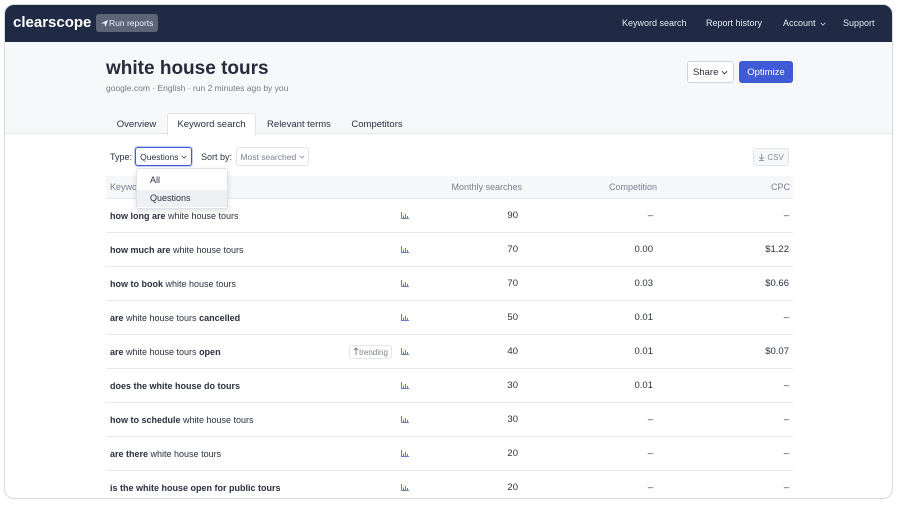 Image resolution: width=899 pixels, height=506 pixels. Describe the element at coordinates (159, 156) in the screenshot. I see `type-value: Questions` at that location.